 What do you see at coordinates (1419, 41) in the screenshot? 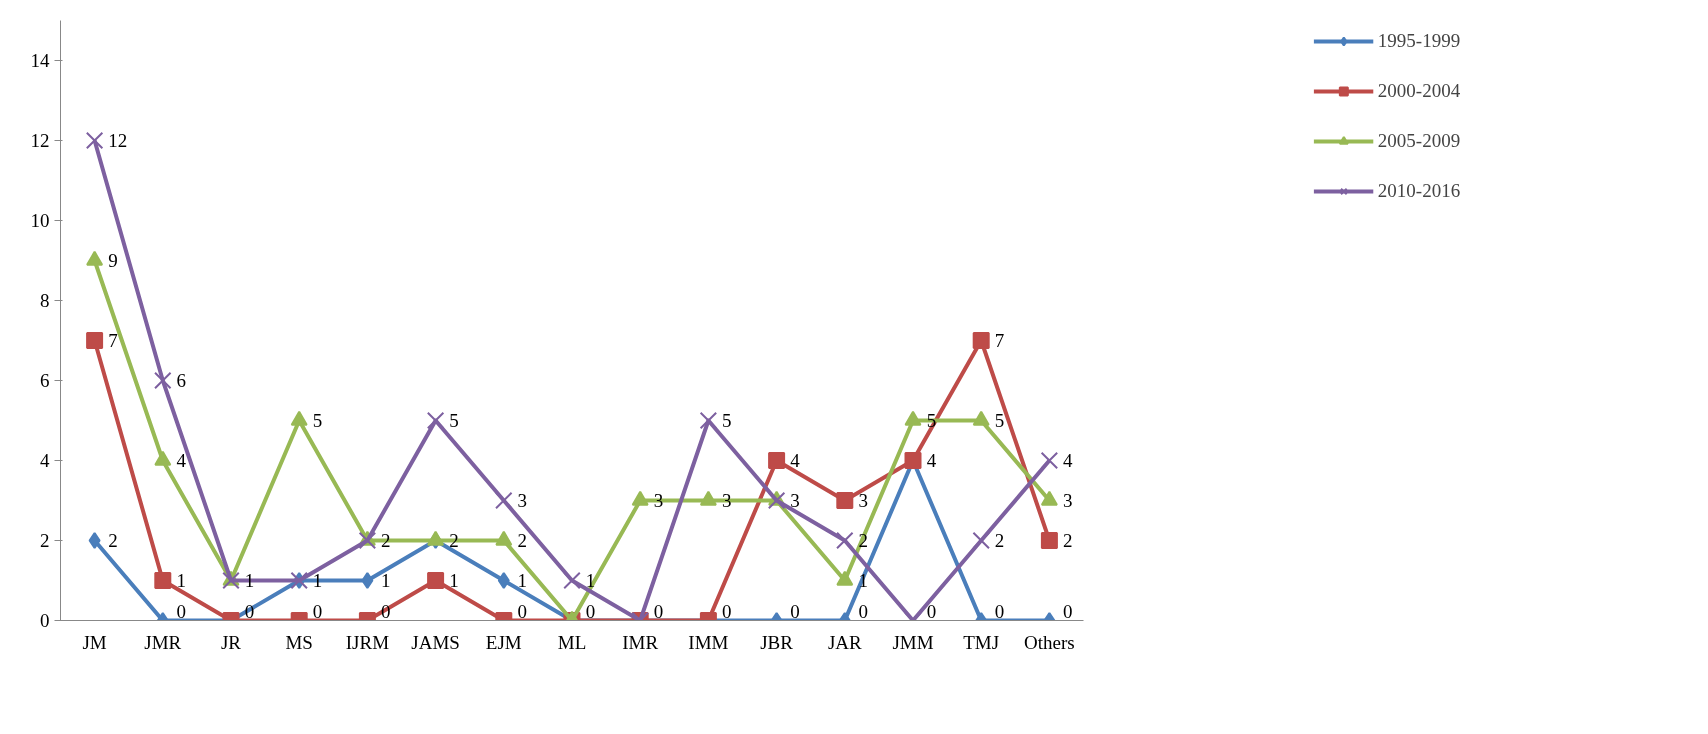
I see `legend-label: 1995-1999` at bounding box center [1419, 41].